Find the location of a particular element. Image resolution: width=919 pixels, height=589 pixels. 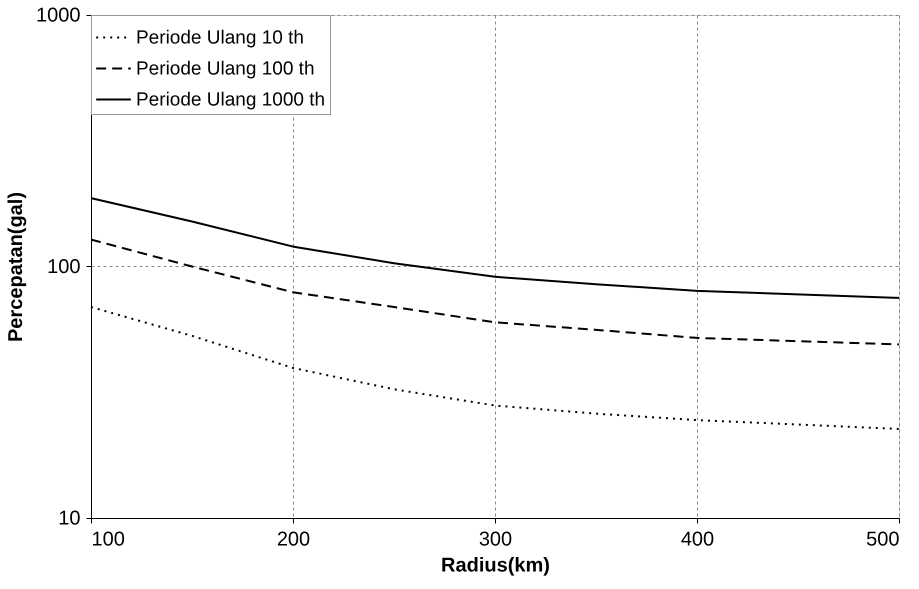

legend-label: Periode Ulang 100 th is located at coordinates (225, 69).